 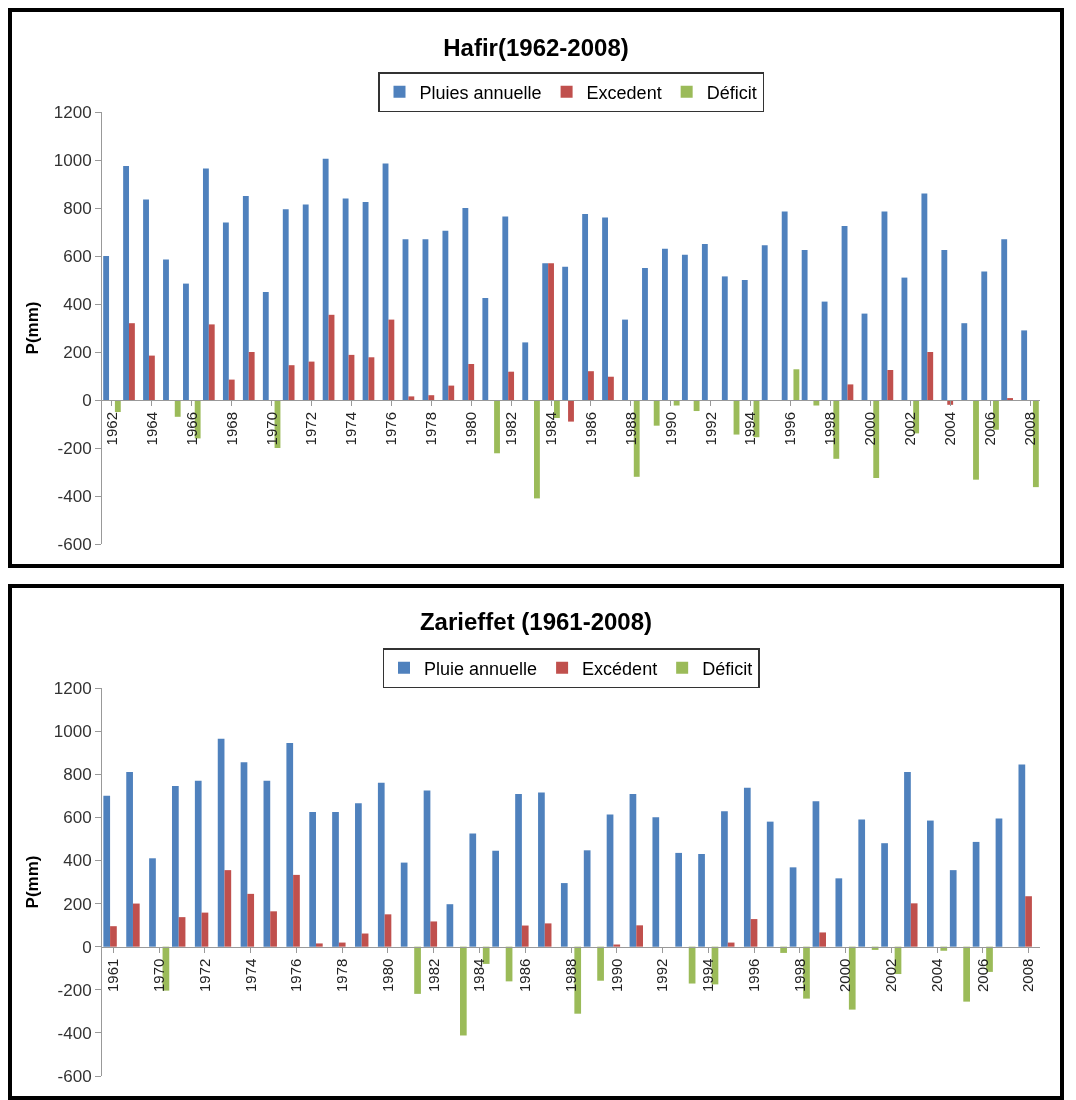 What do you see at coordinates (624, 92) in the screenshot?
I see `legend-label: Excedent` at bounding box center [624, 92].